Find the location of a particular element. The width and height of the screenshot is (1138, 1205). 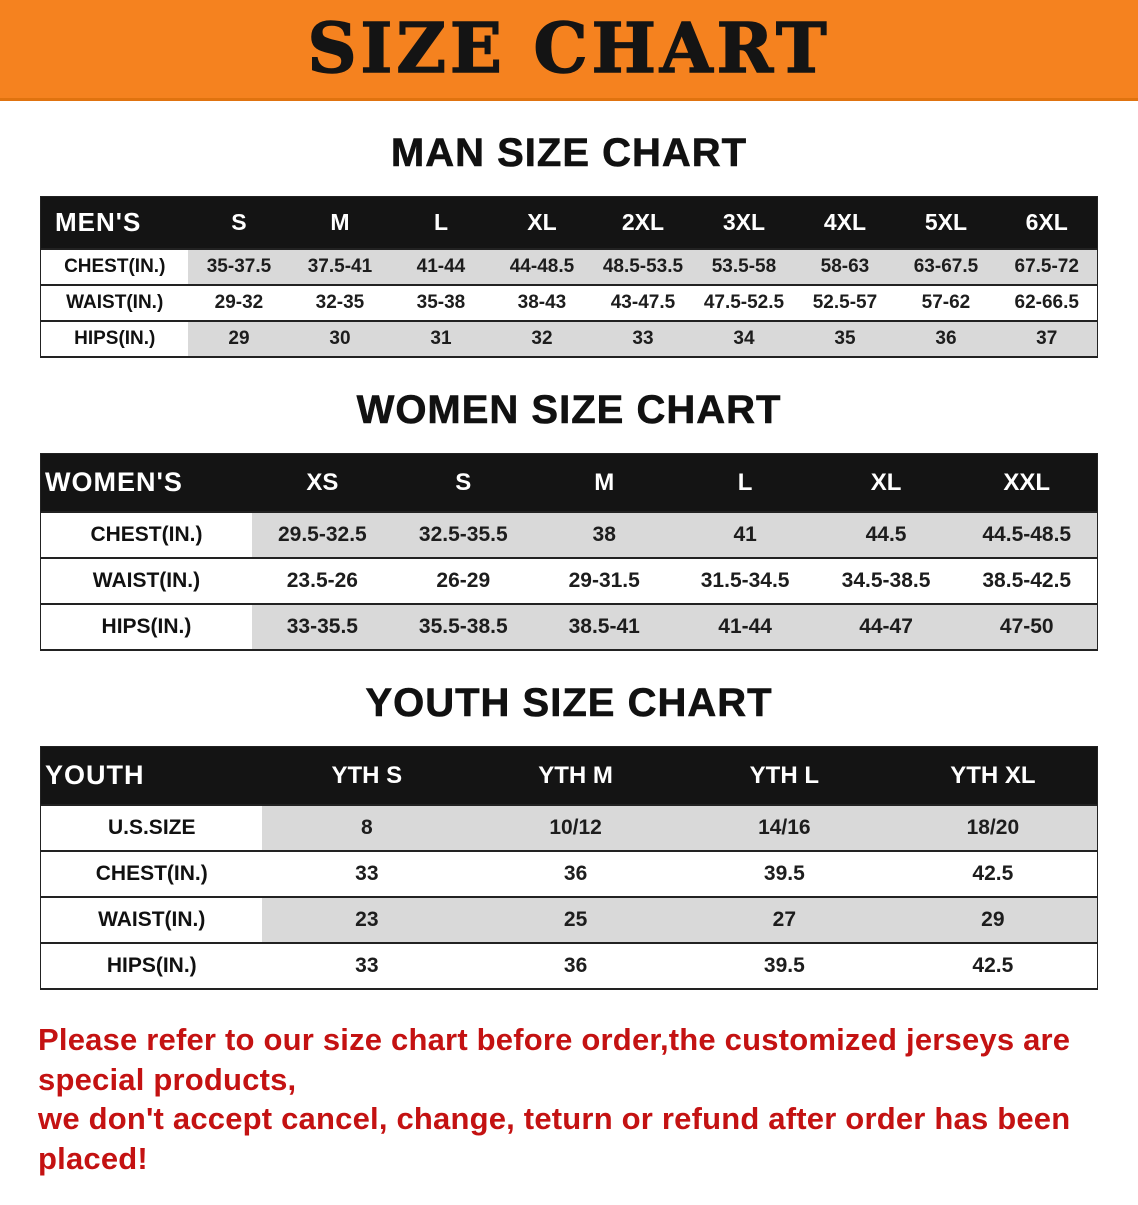

size-chart-title: SIZE CHART is located at coordinates (569, 49).